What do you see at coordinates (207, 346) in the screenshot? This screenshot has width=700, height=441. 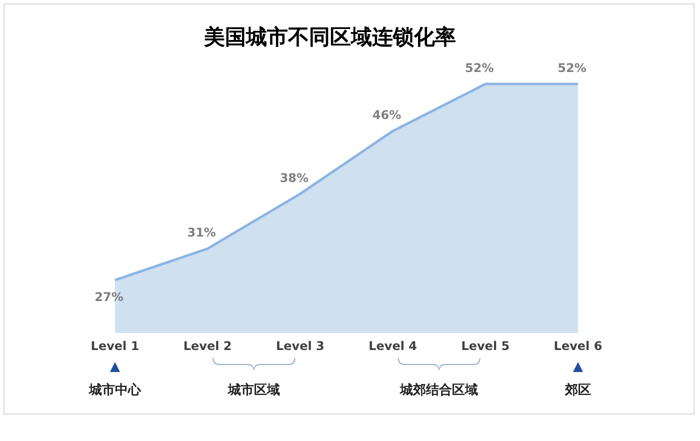 I see `x-tick-label: Level 2` at bounding box center [207, 346].